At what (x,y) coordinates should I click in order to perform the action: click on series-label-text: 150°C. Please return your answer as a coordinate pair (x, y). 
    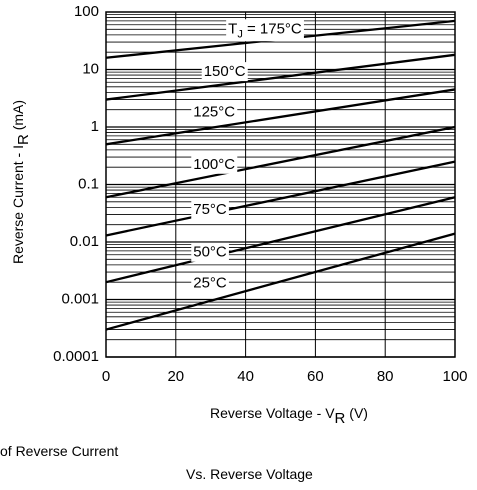
    Looking at the image, I should click on (225, 71).